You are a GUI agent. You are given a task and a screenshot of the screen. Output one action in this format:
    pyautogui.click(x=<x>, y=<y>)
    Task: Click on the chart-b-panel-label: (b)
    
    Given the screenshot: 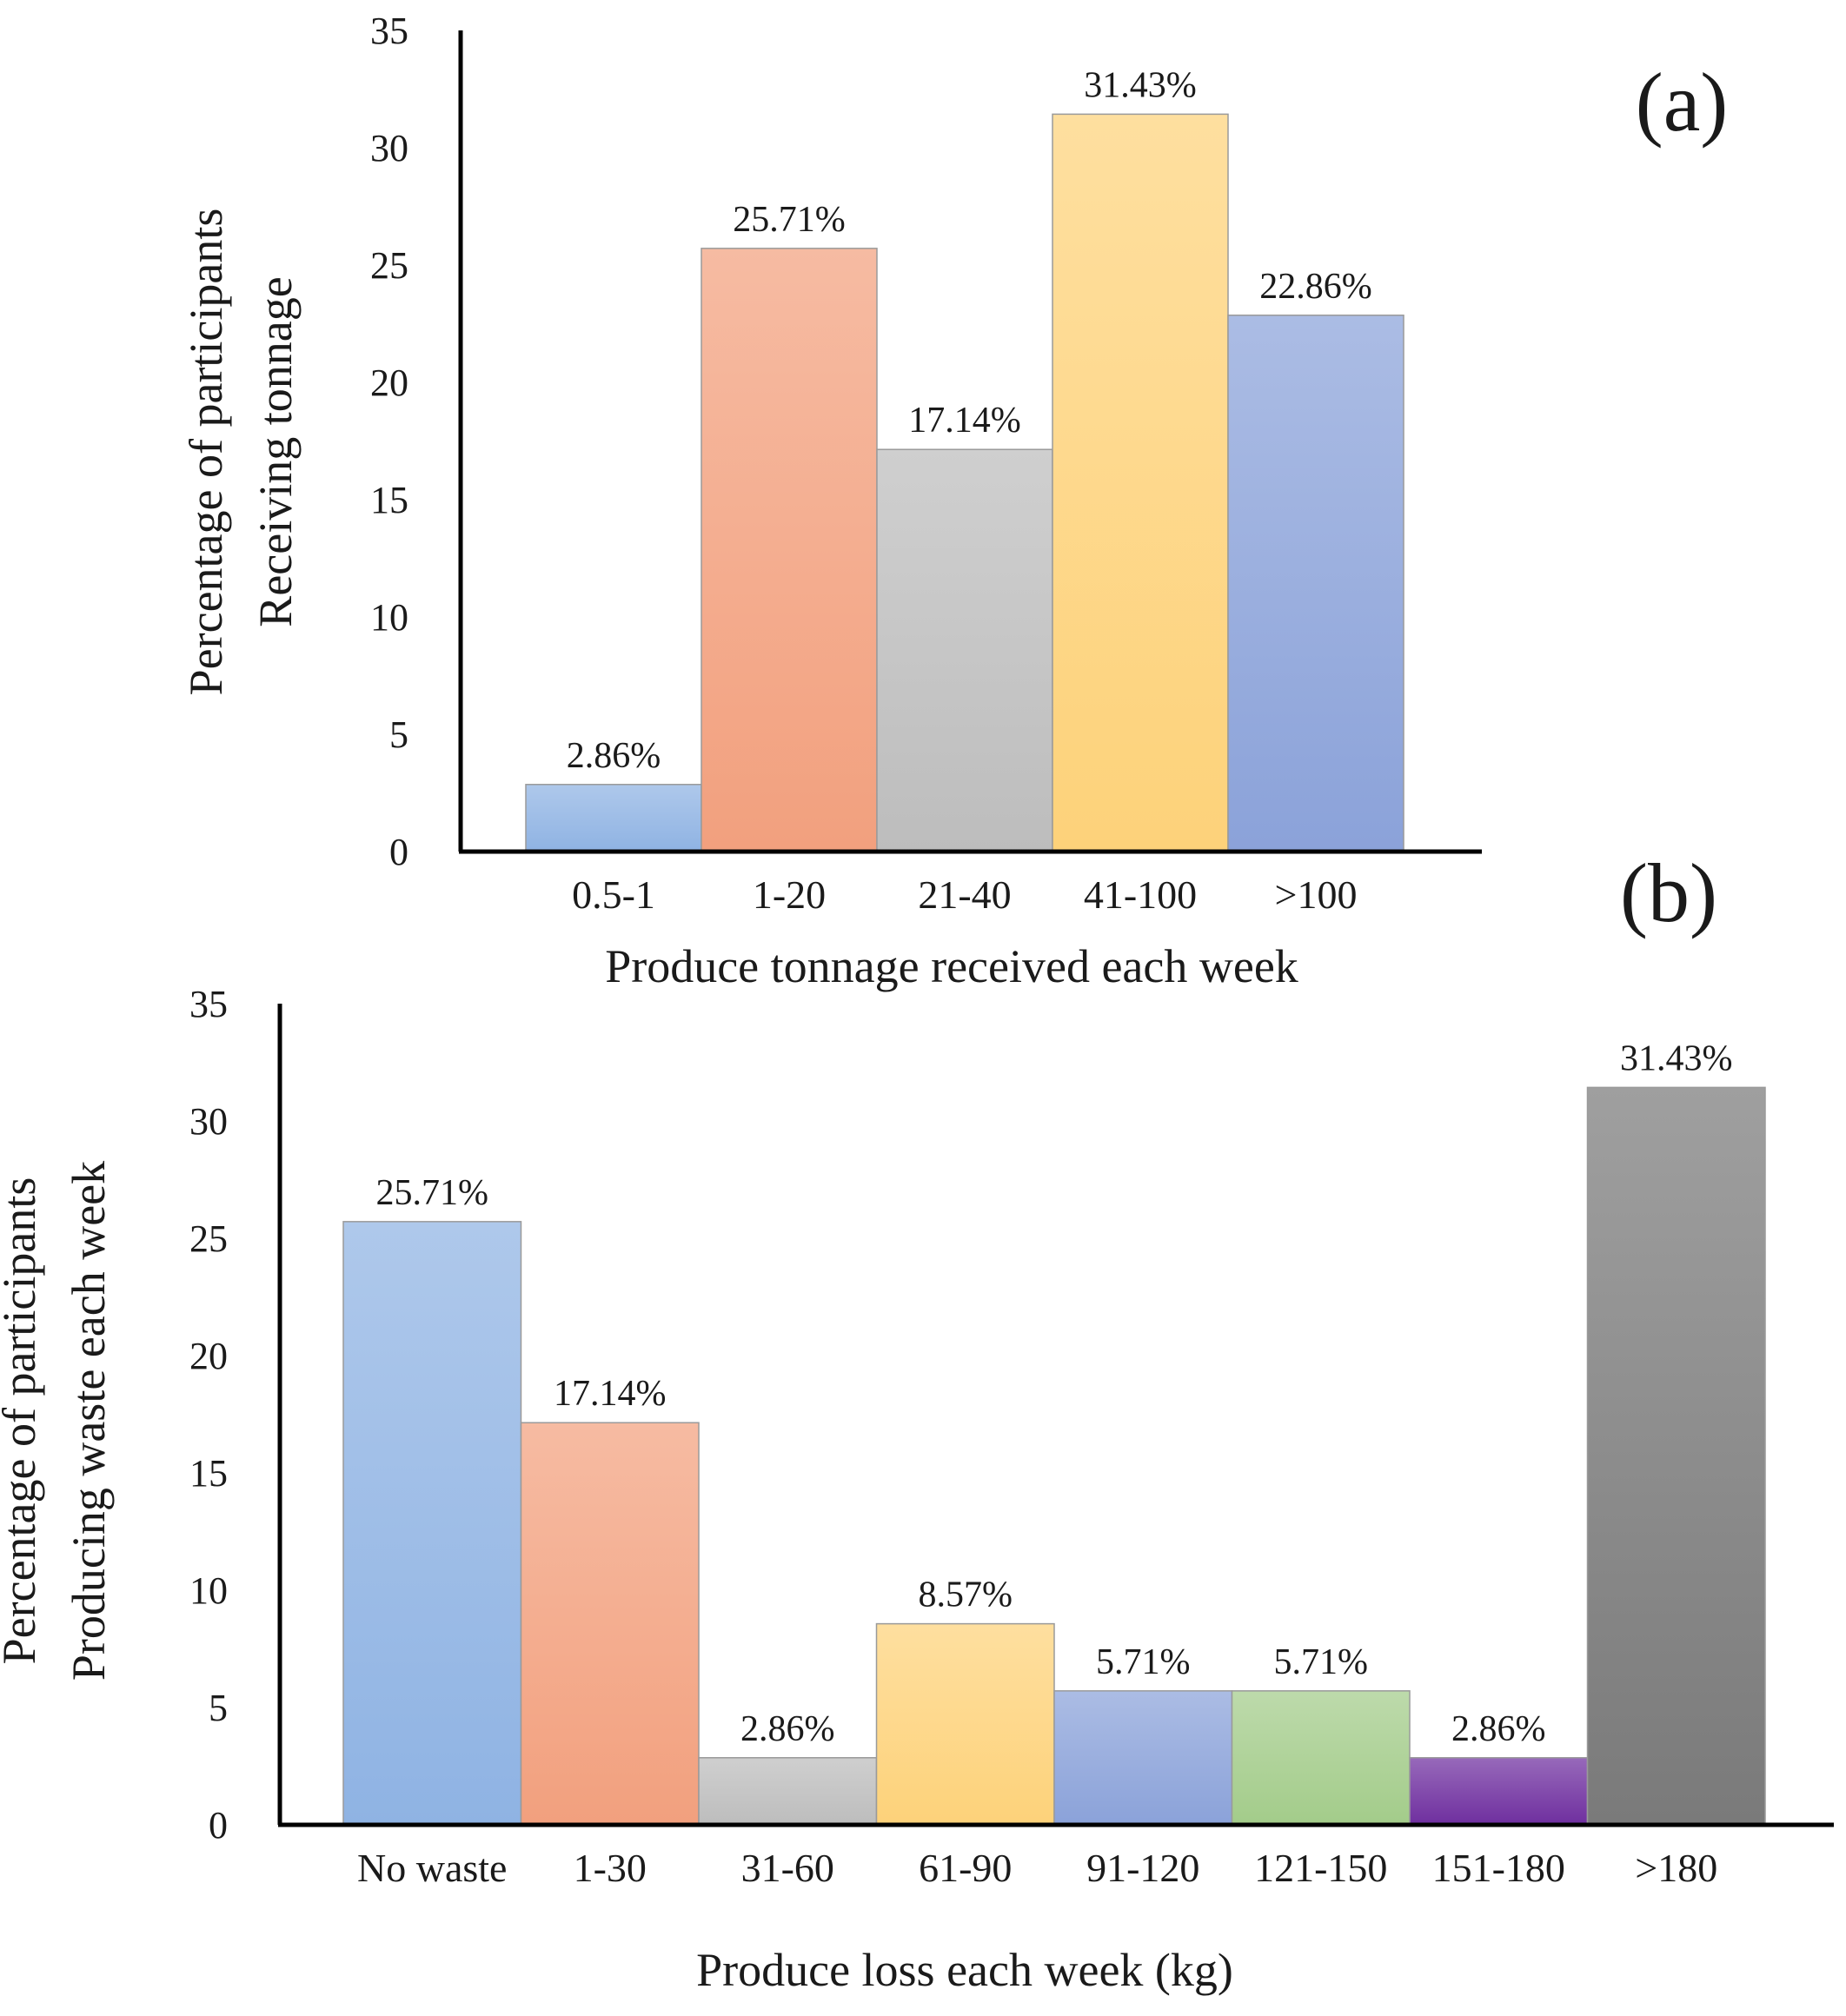 What is the action you would take?
    pyautogui.click(x=1668, y=892)
    